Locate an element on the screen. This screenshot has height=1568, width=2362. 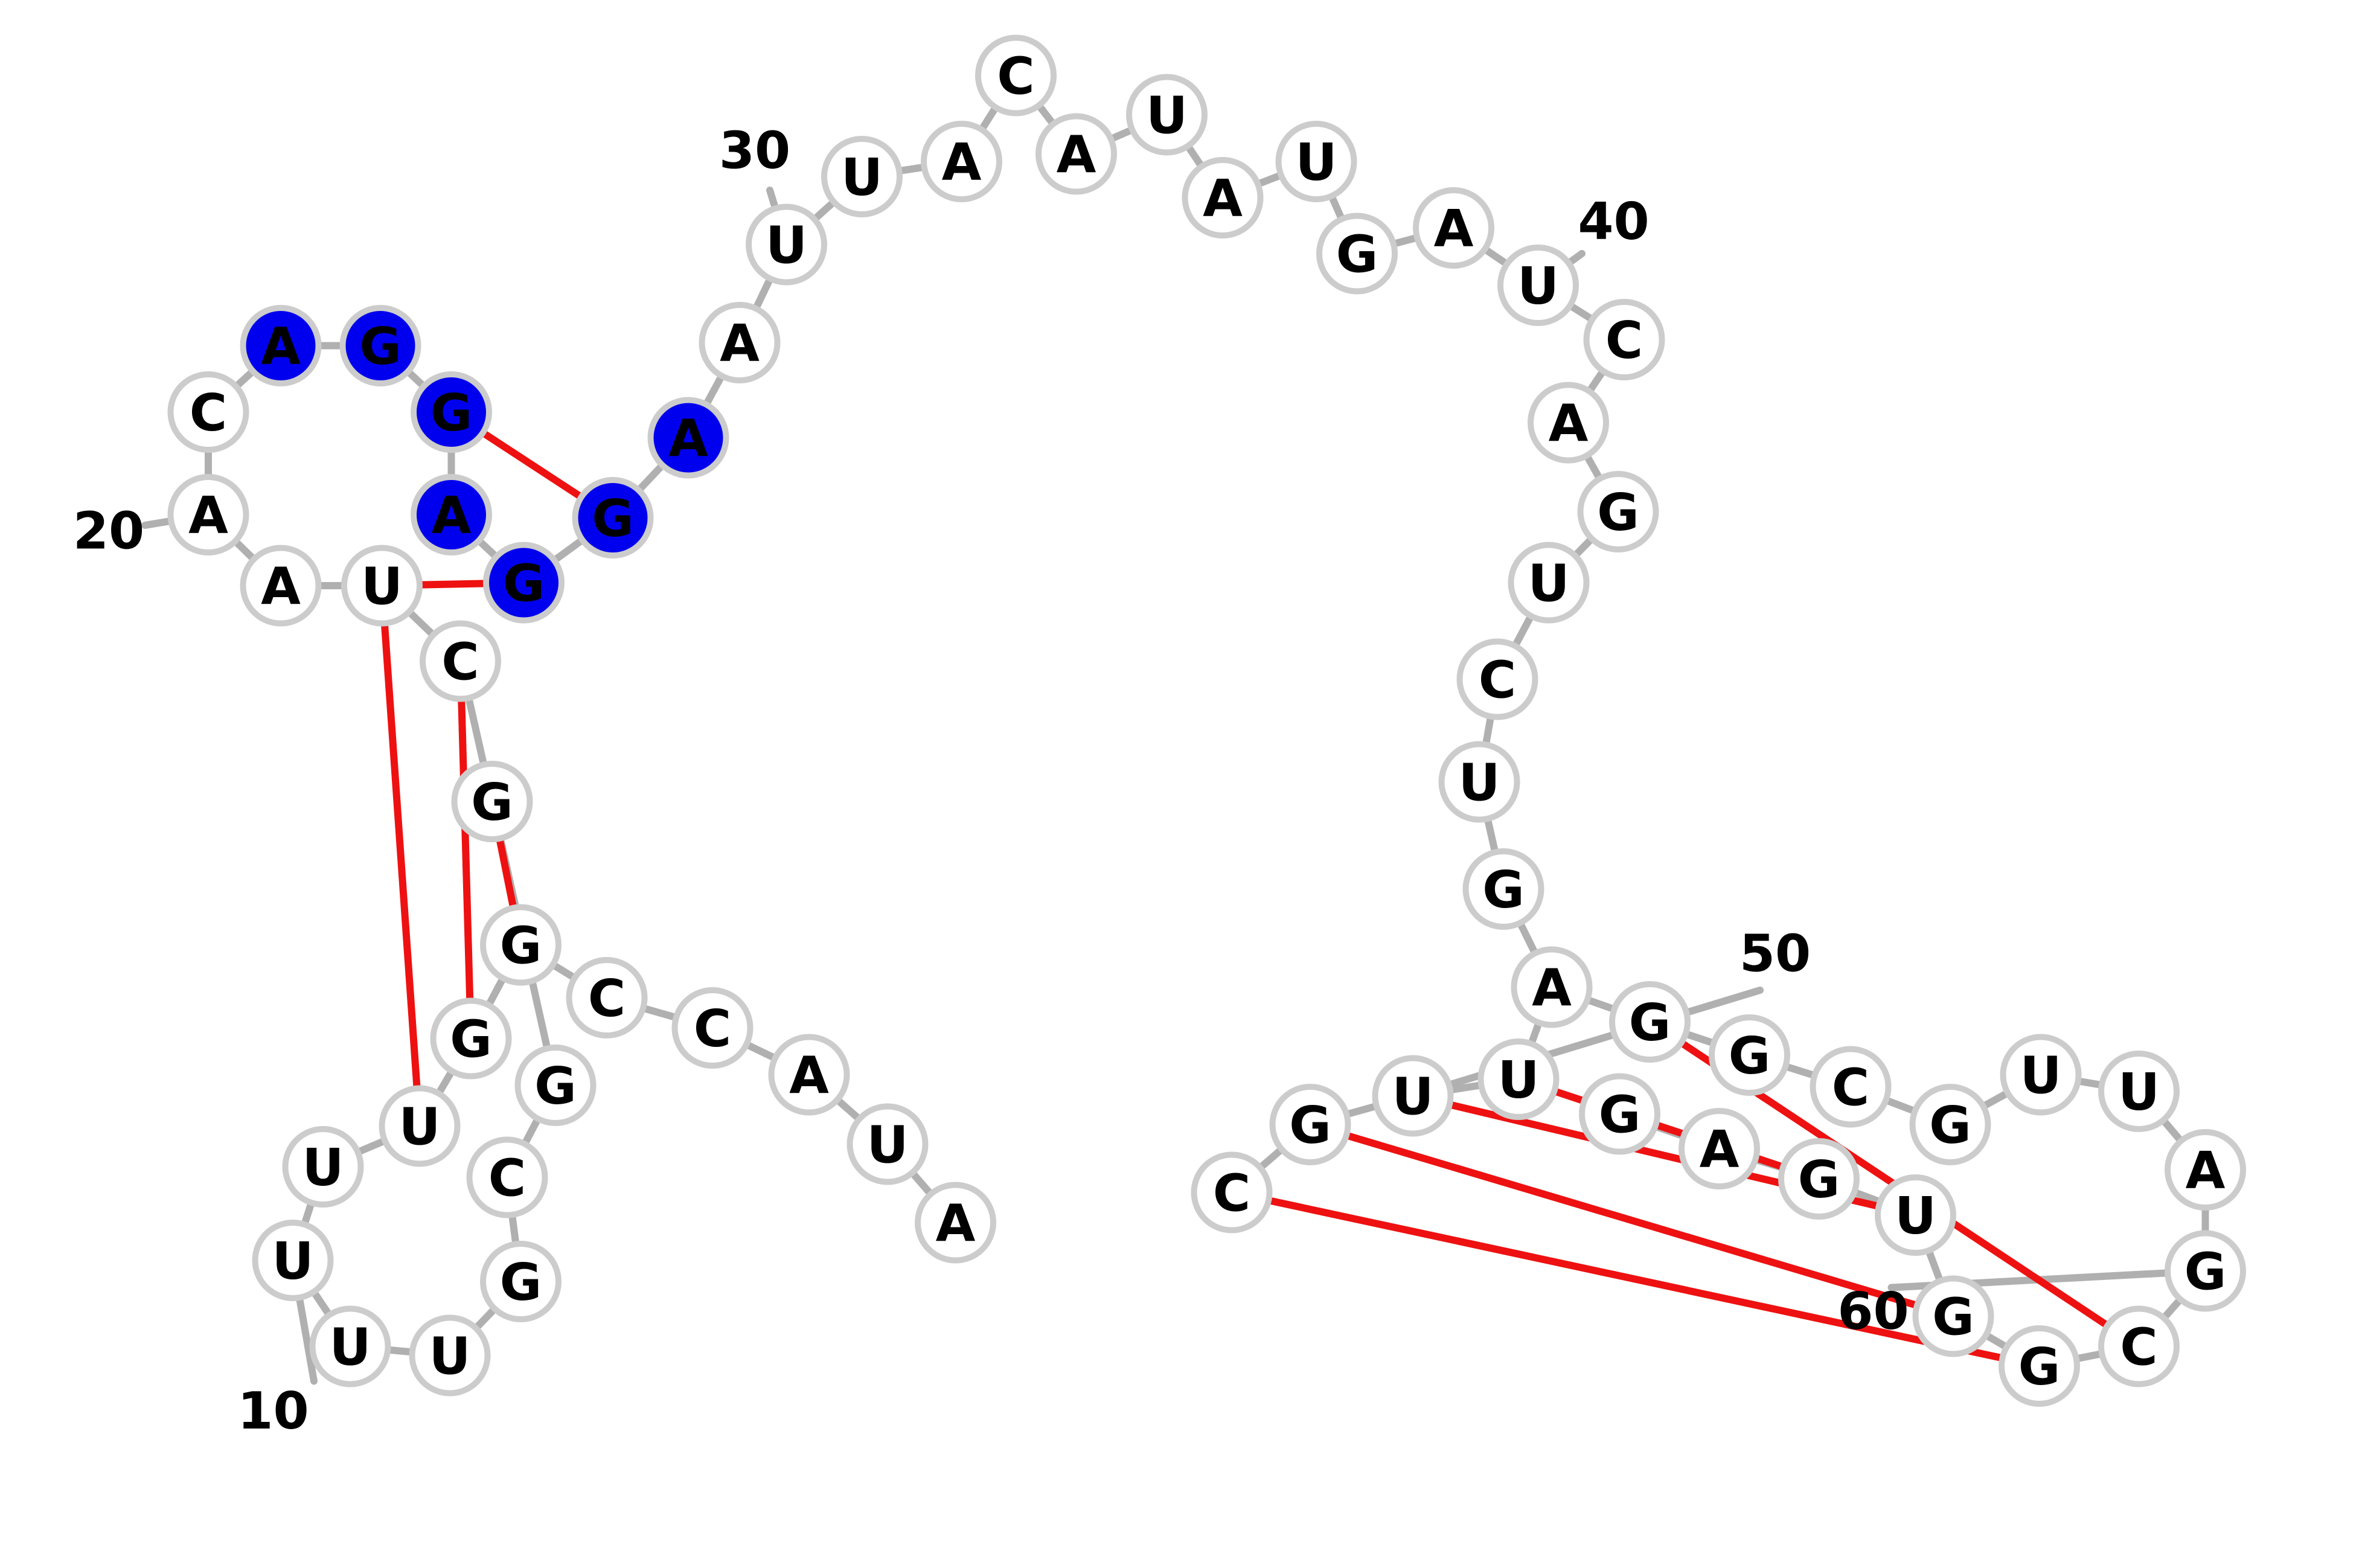
position-label: 10 is located at coordinates (273, 1411).